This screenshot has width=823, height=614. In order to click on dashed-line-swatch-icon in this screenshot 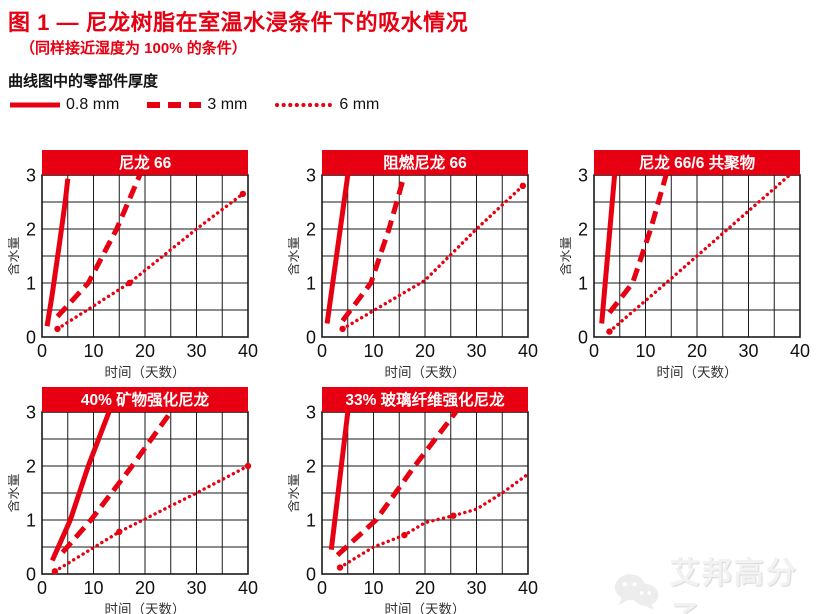, I will do `click(174, 105)`.